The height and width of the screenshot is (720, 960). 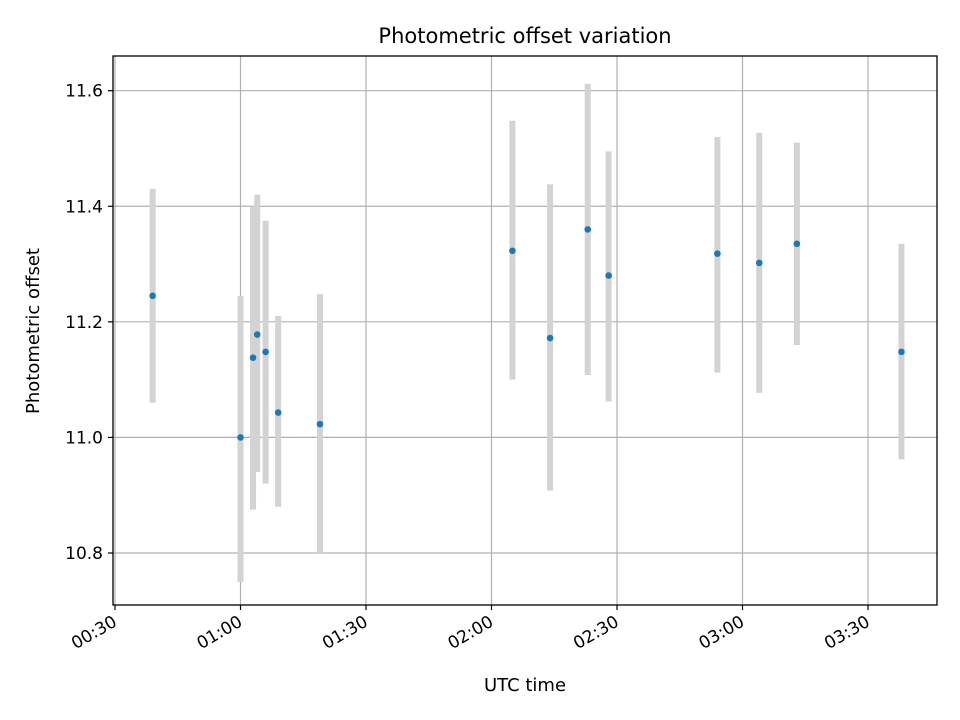 I want to click on x-tick-label: 02:30, so click(x=596, y=633).